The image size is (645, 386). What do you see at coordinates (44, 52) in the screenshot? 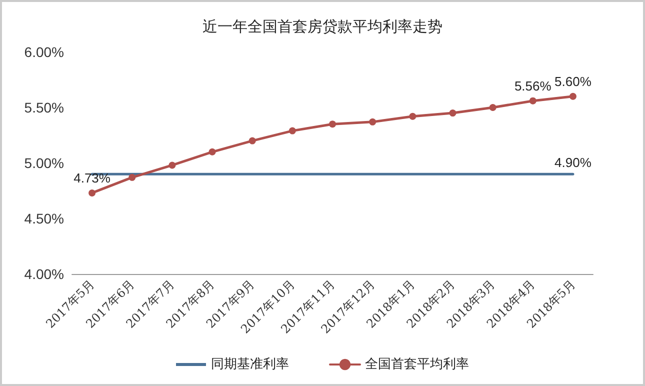
I see `y-tick-label: 6.00%` at bounding box center [44, 52].